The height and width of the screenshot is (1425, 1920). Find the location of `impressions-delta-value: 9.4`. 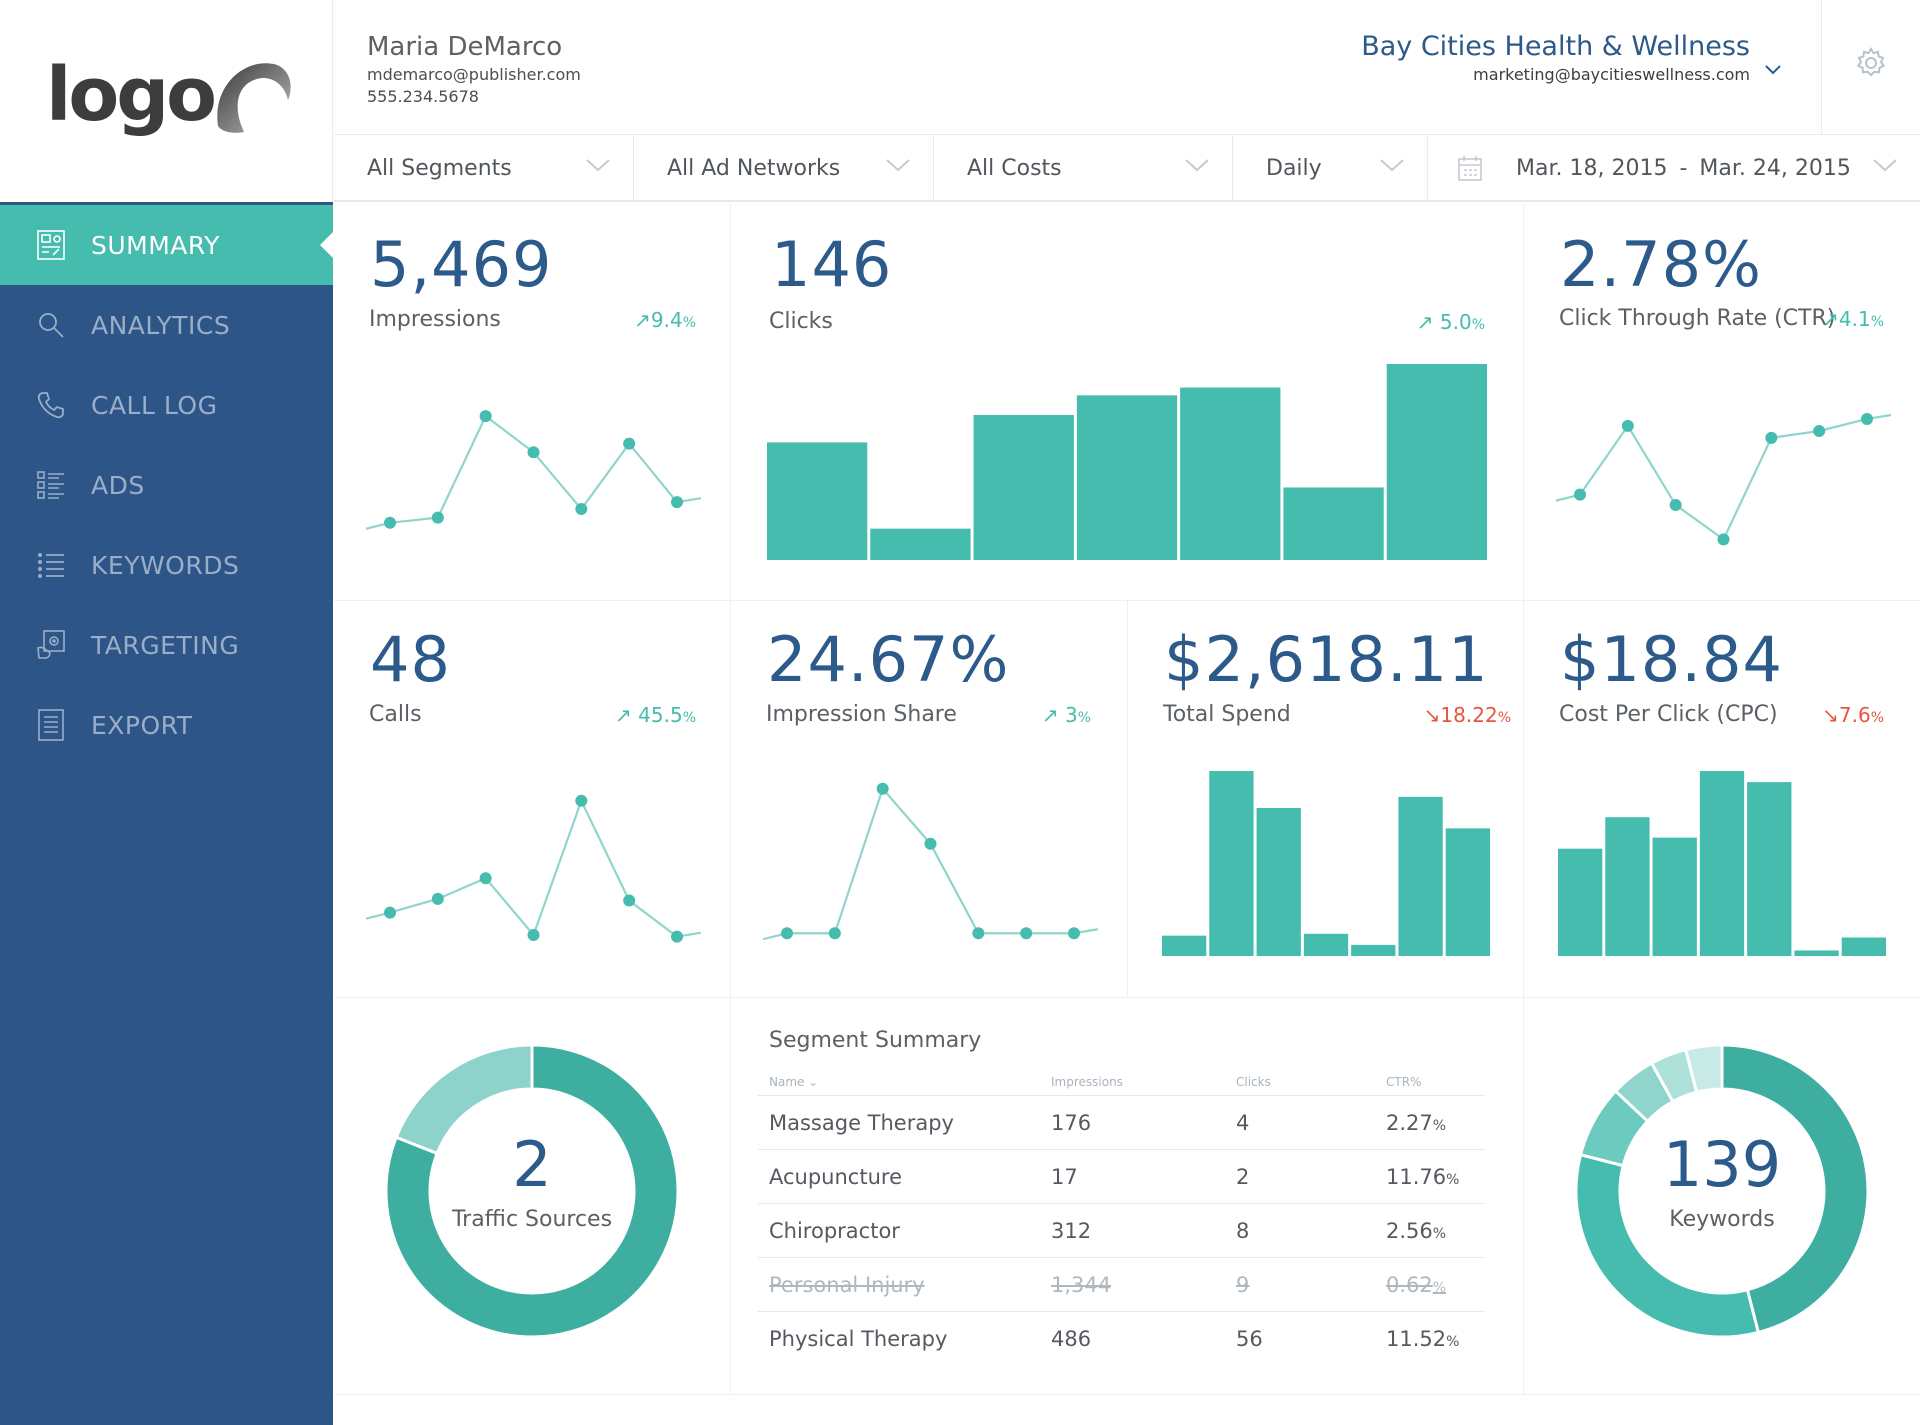

impressions-delta-value: 9.4 is located at coordinates (666, 320).